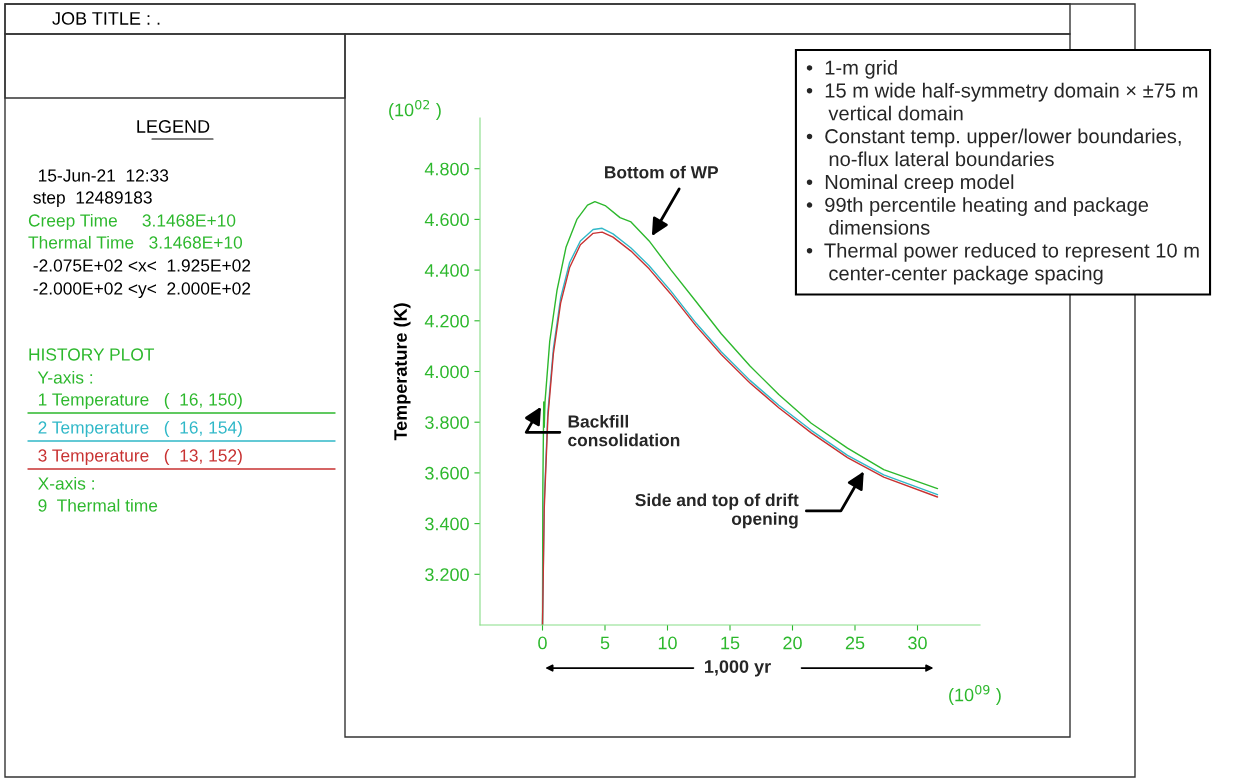  Describe the element at coordinates (140, 401) in the screenshot. I see `text: 1 Temperature ( 16, 150)` at that location.